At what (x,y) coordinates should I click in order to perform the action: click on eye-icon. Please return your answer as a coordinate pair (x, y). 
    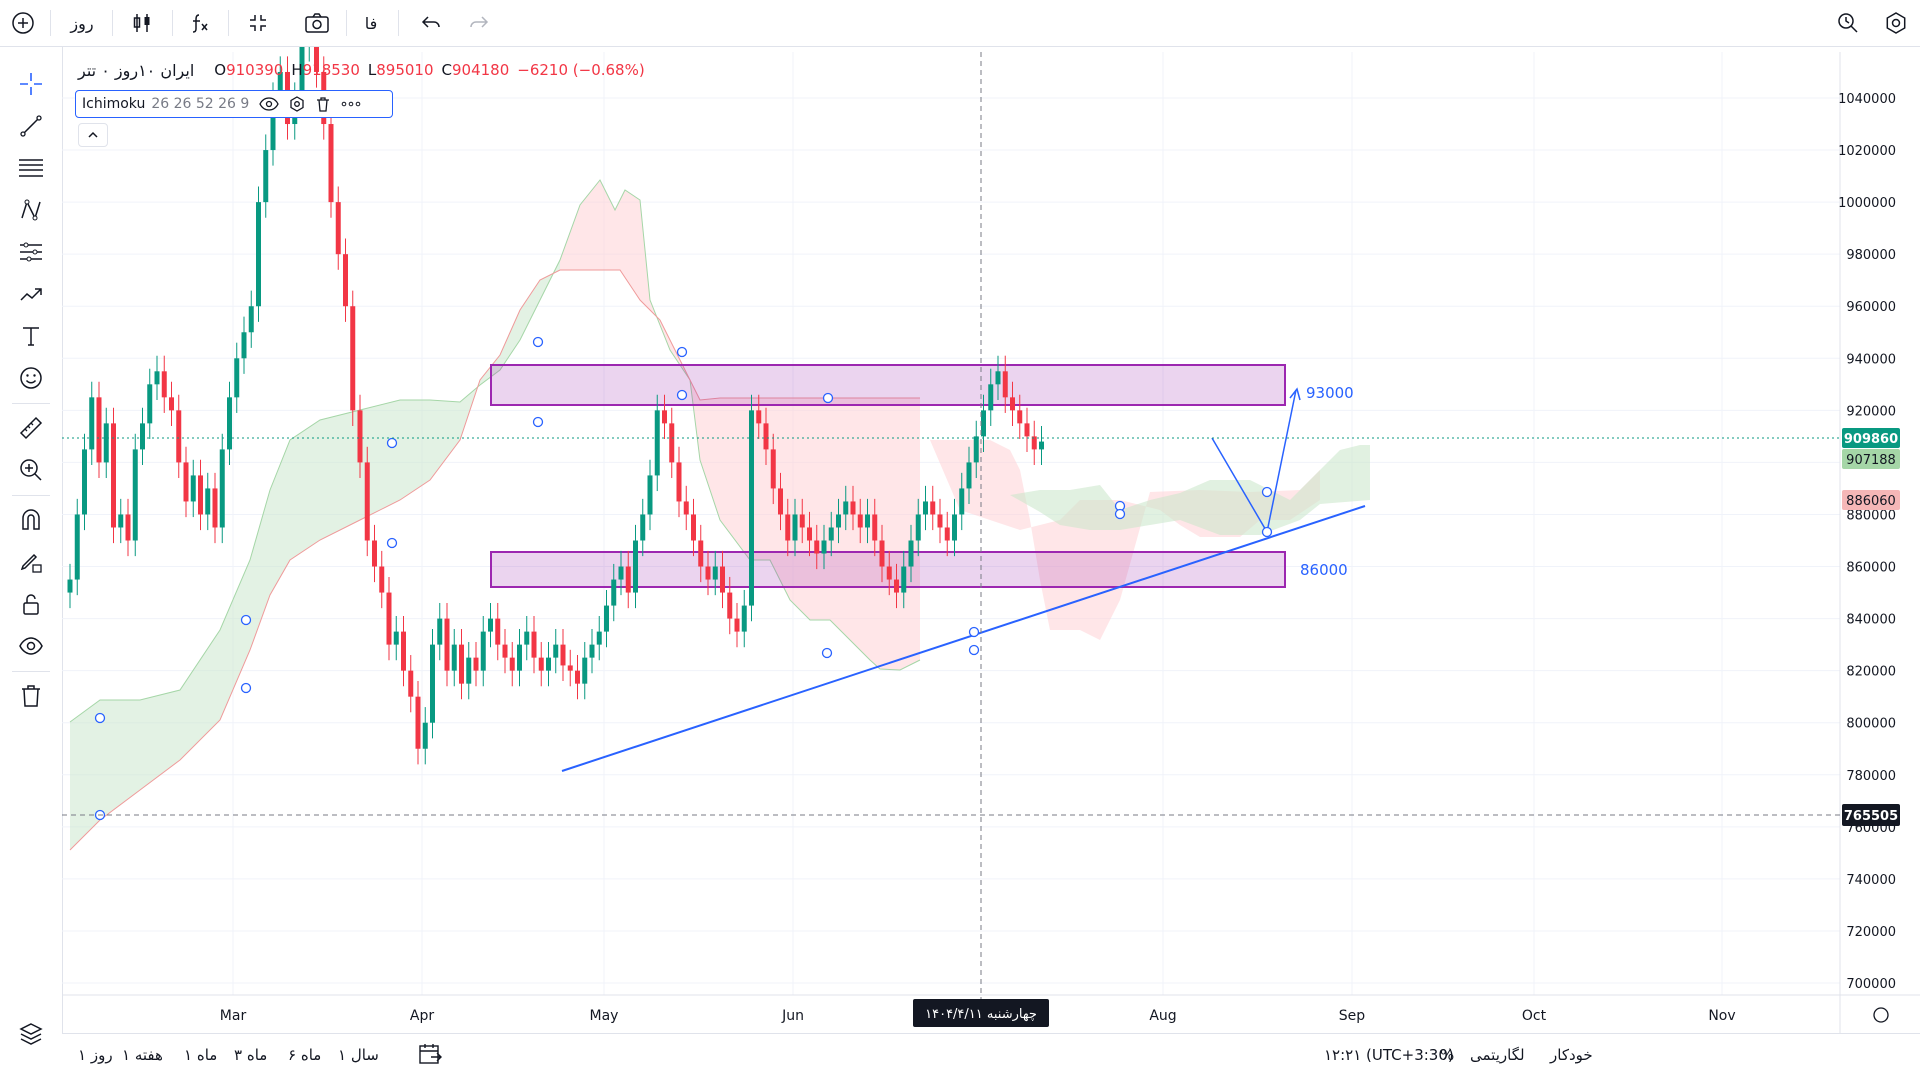
    Looking at the image, I should click on (31, 646).